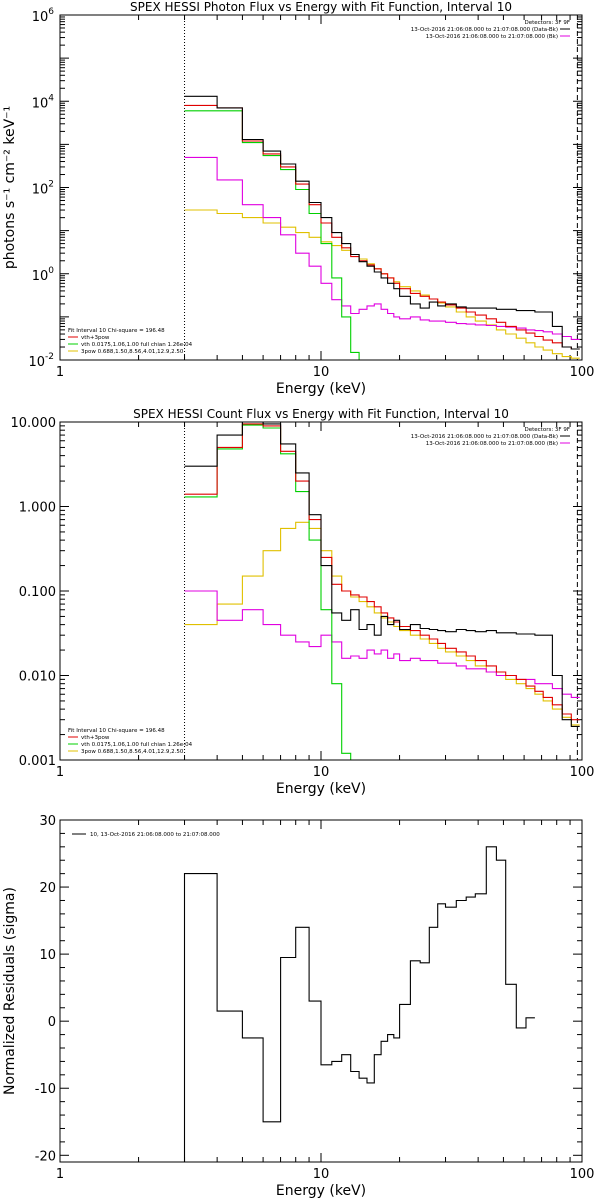 The image size is (600, 1200). I want to click on panel-2-y-tick-label: 30, so click(47, 821).